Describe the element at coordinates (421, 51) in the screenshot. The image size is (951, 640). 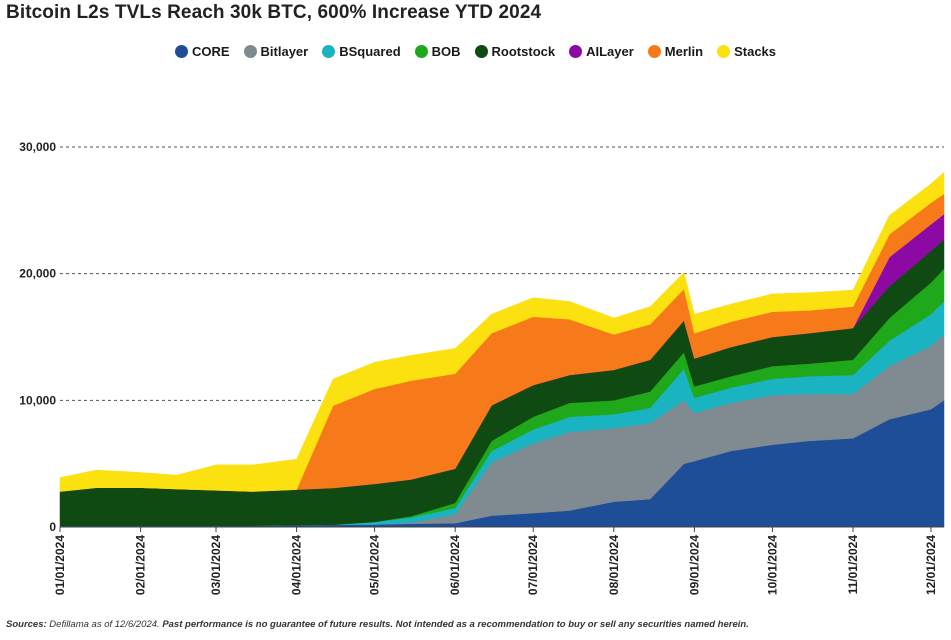
I see `legend-swatch-bob` at that location.